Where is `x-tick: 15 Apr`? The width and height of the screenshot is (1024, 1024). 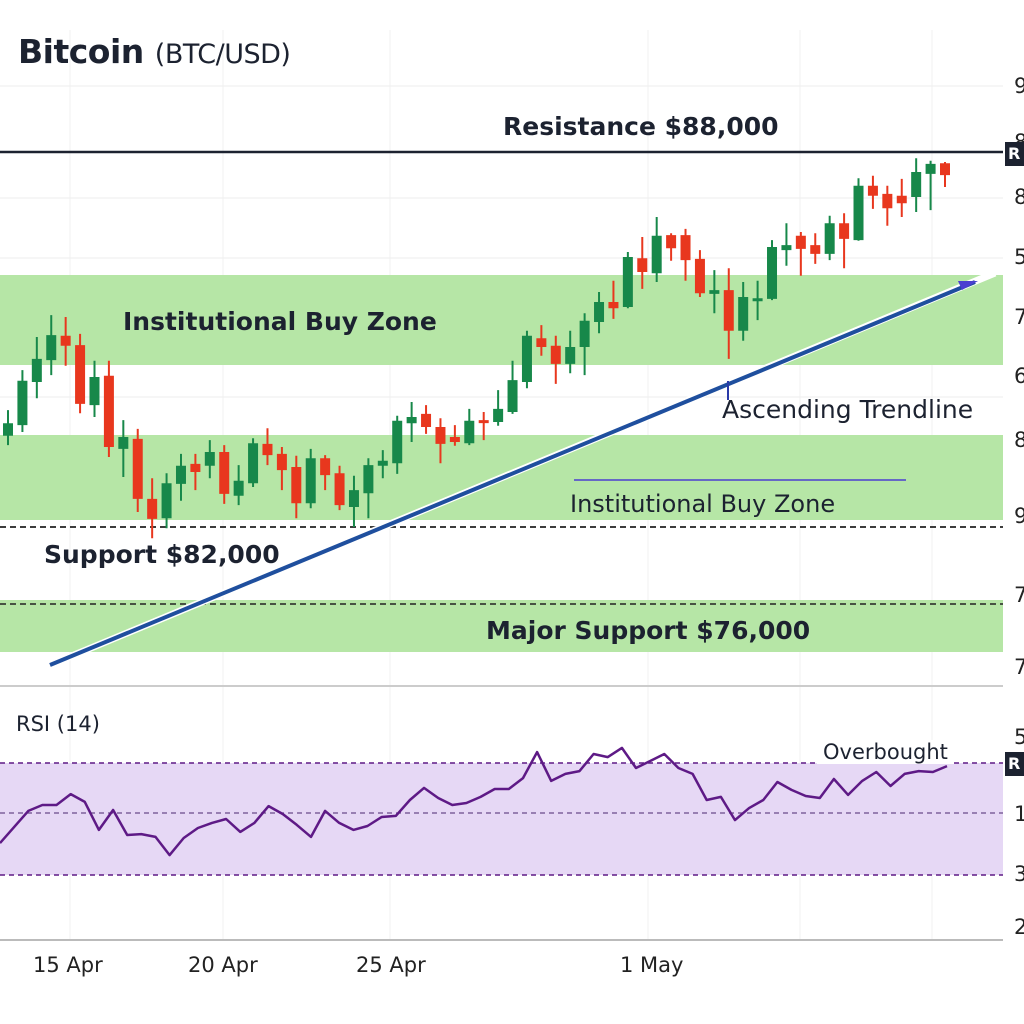
x-tick: 15 Apr is located at coordinates (68, 965).